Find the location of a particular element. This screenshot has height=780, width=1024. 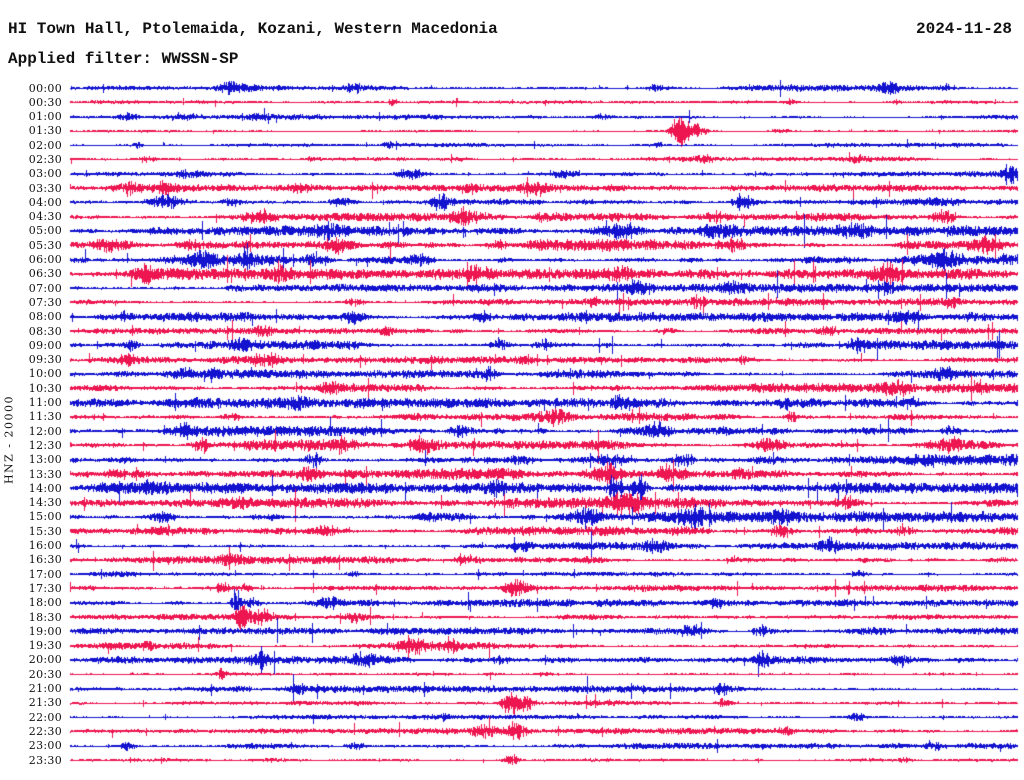

time-label: 14:30 is located at coordinates (45, 503).